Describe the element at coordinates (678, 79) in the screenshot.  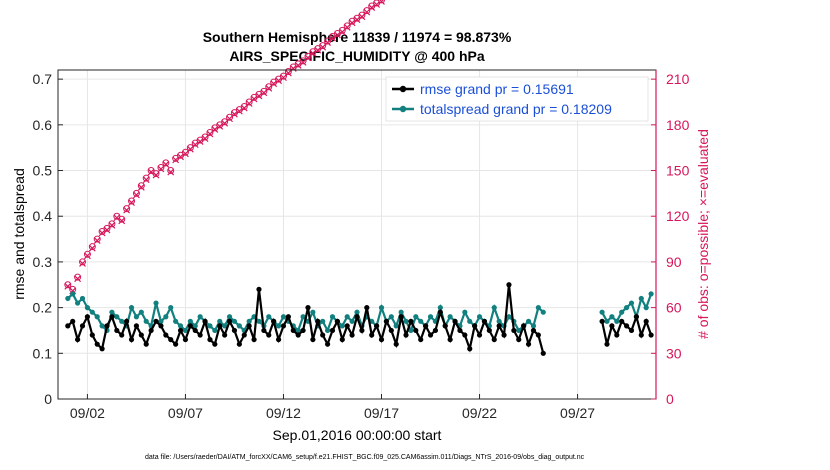
I see `y-right-tick-label: 210` at that location.